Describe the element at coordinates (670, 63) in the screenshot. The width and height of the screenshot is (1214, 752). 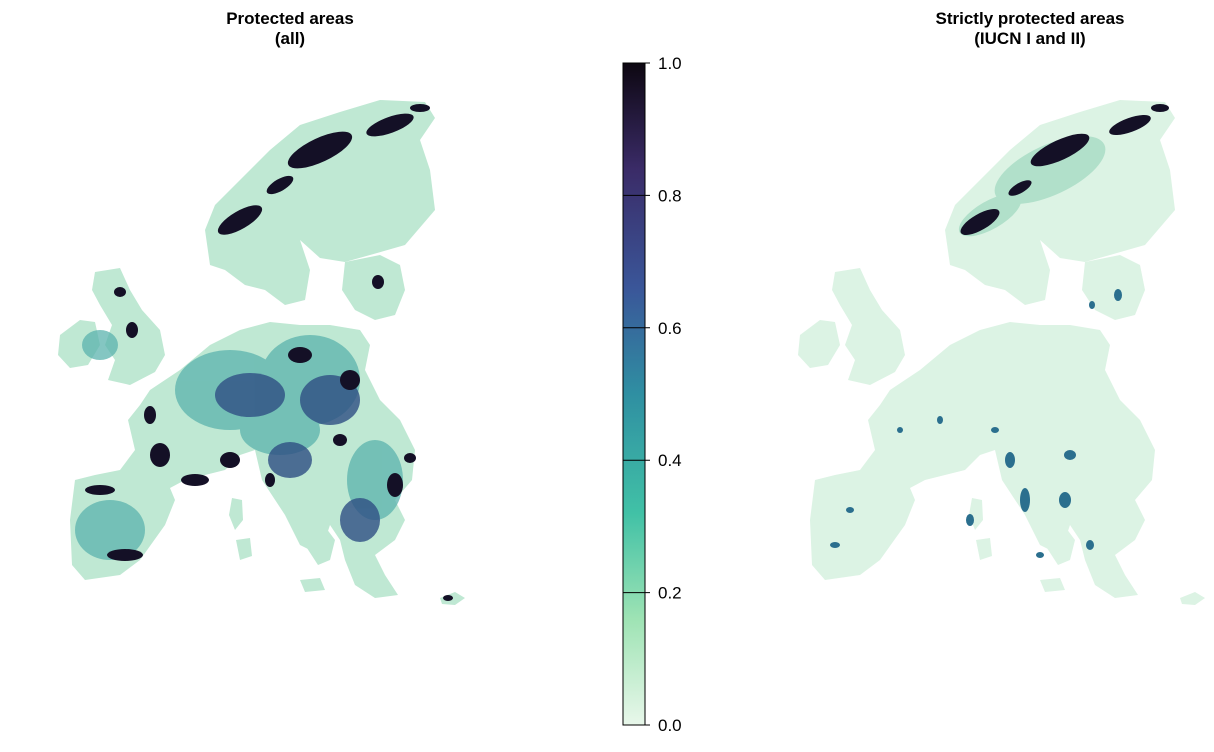
I see `colorbar-tick-label: 1.0` at that location.